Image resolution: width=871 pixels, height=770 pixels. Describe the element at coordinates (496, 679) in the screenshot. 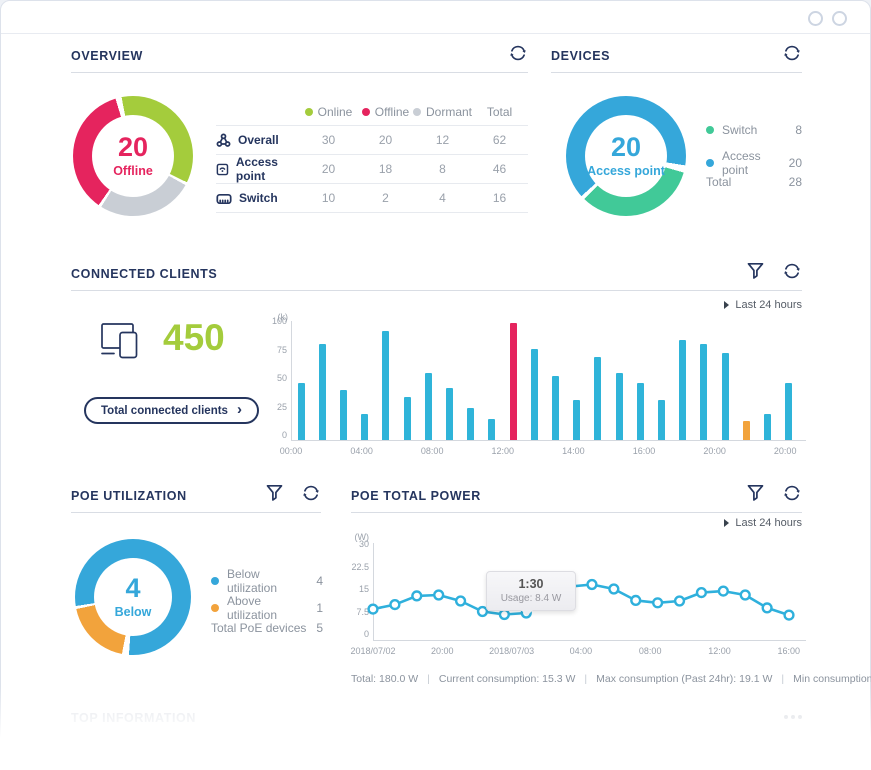

I see `power-stat: Current consumption: 15.3 W` at that location.